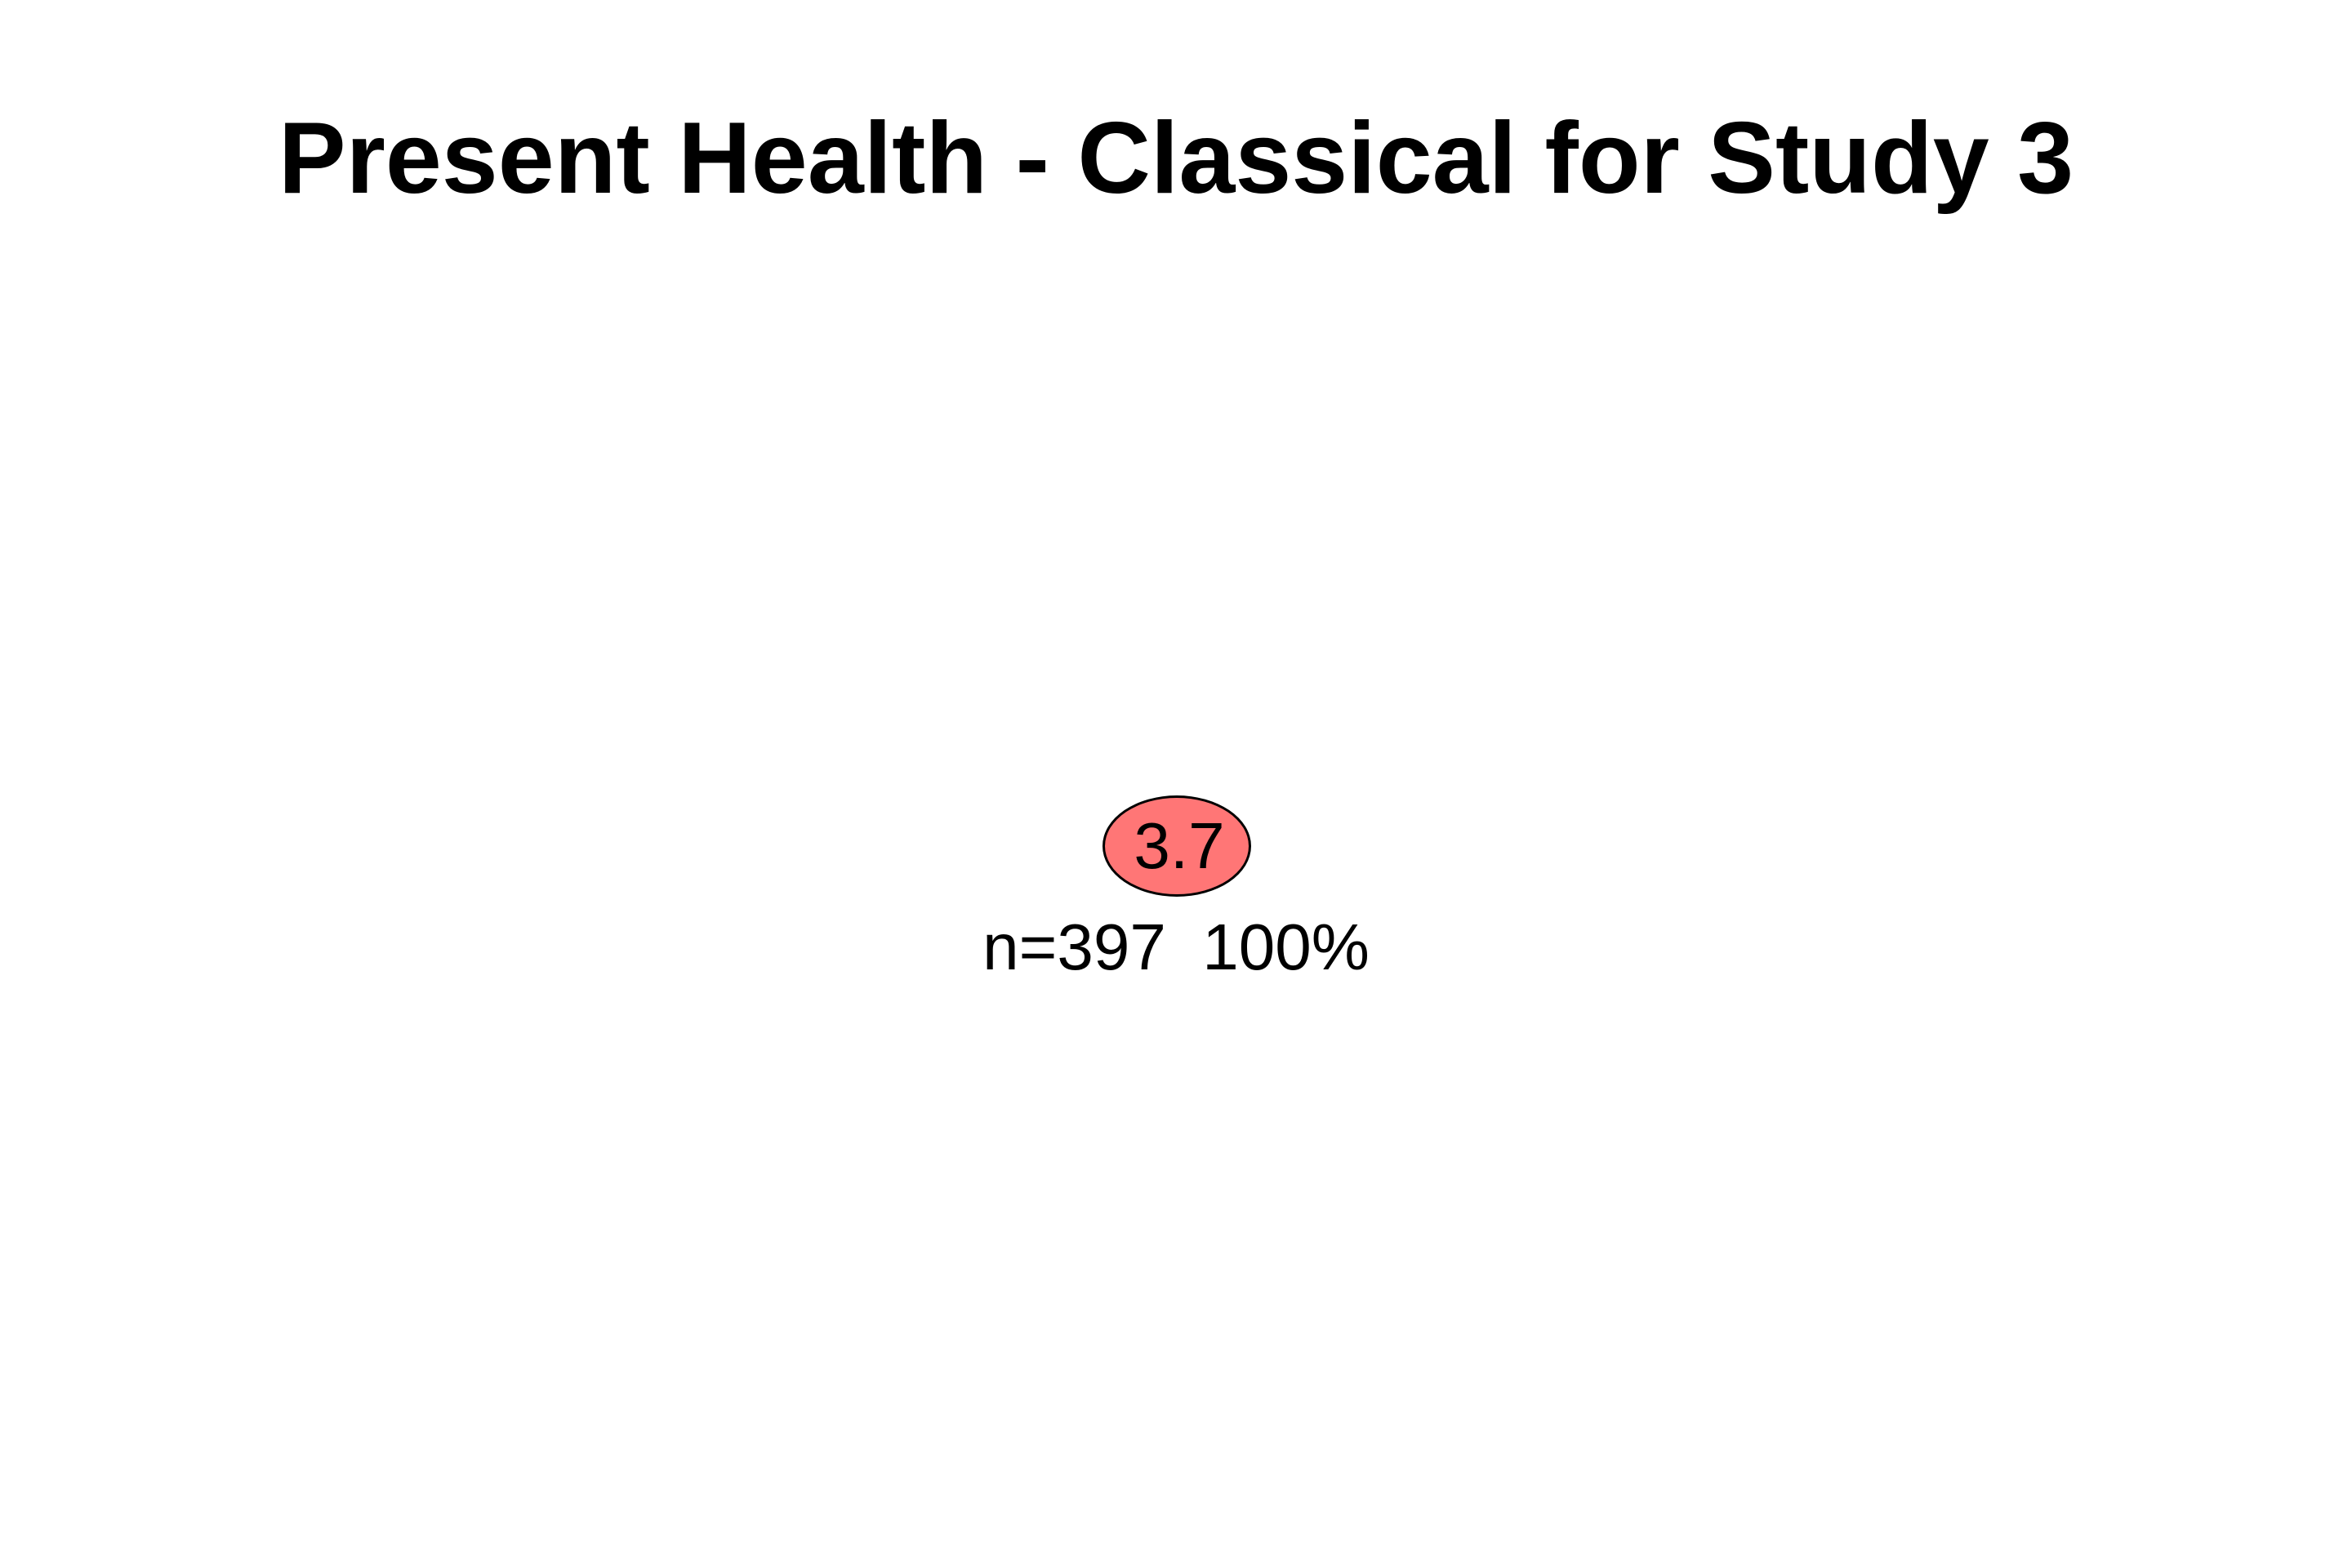 The height and width of the screenshot is (1568, 2352). What do you see at coordinates (1179, 845) in the screenshot?
I see `root-node-value: 3.7` at bounding box center [1179, 845].